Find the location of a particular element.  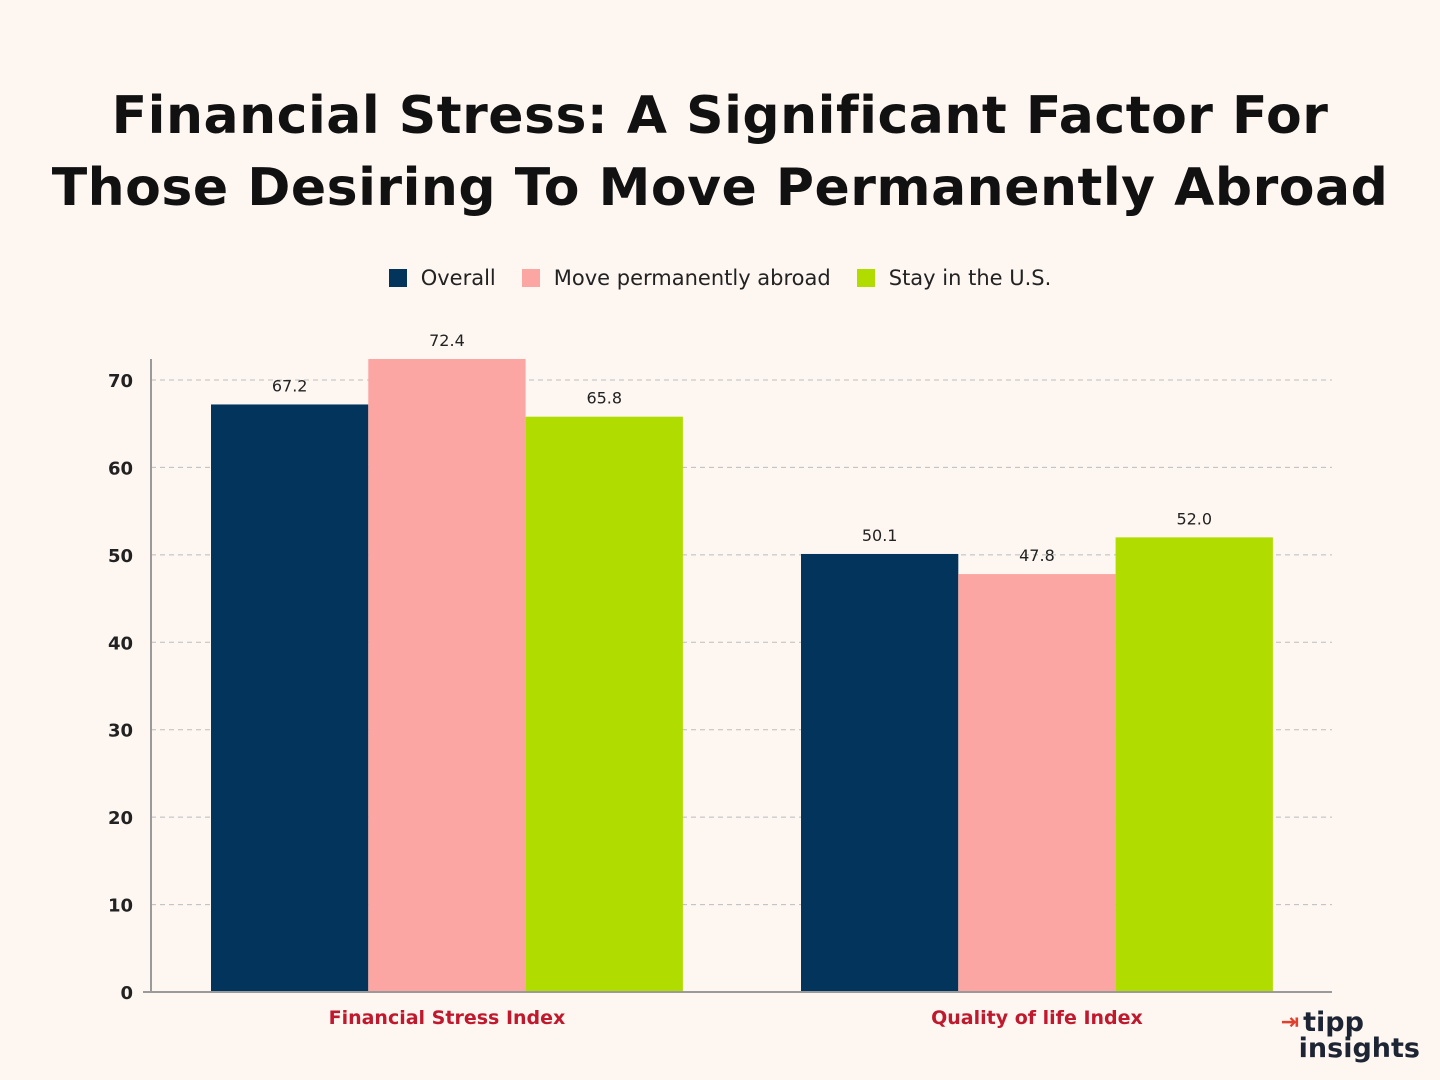

legend-item-stay: Stay in the U.S. is located at coordinates (954, 278).